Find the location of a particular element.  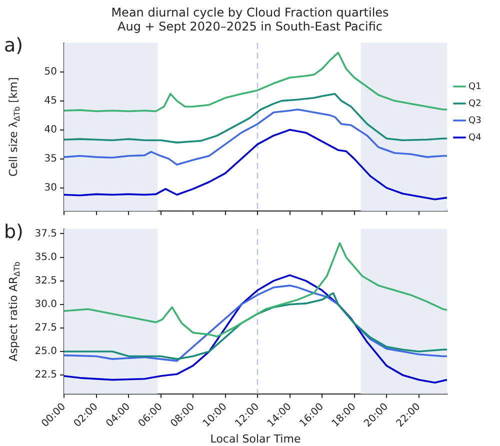

y-tick-label: 25.0 is located at coordinates (45, 352).